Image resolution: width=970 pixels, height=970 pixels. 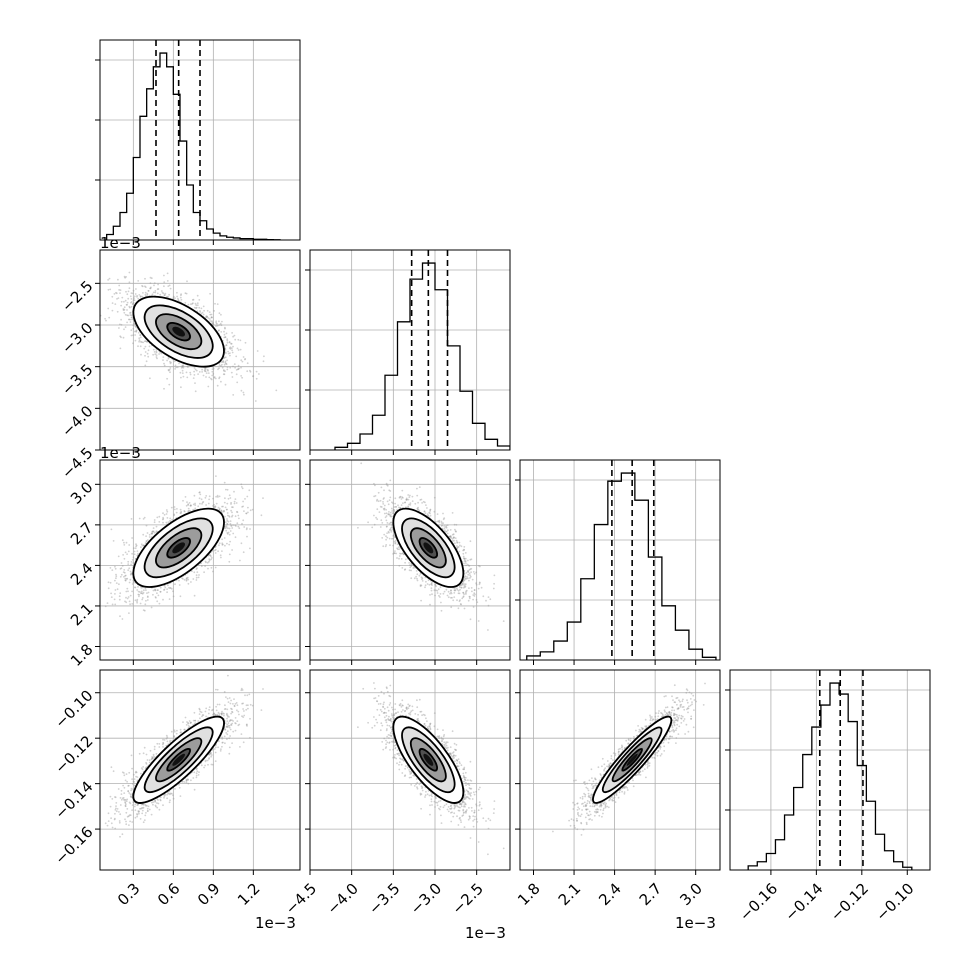 I want to click on y-tick-label: −3.5, so click(x=77, y=379).